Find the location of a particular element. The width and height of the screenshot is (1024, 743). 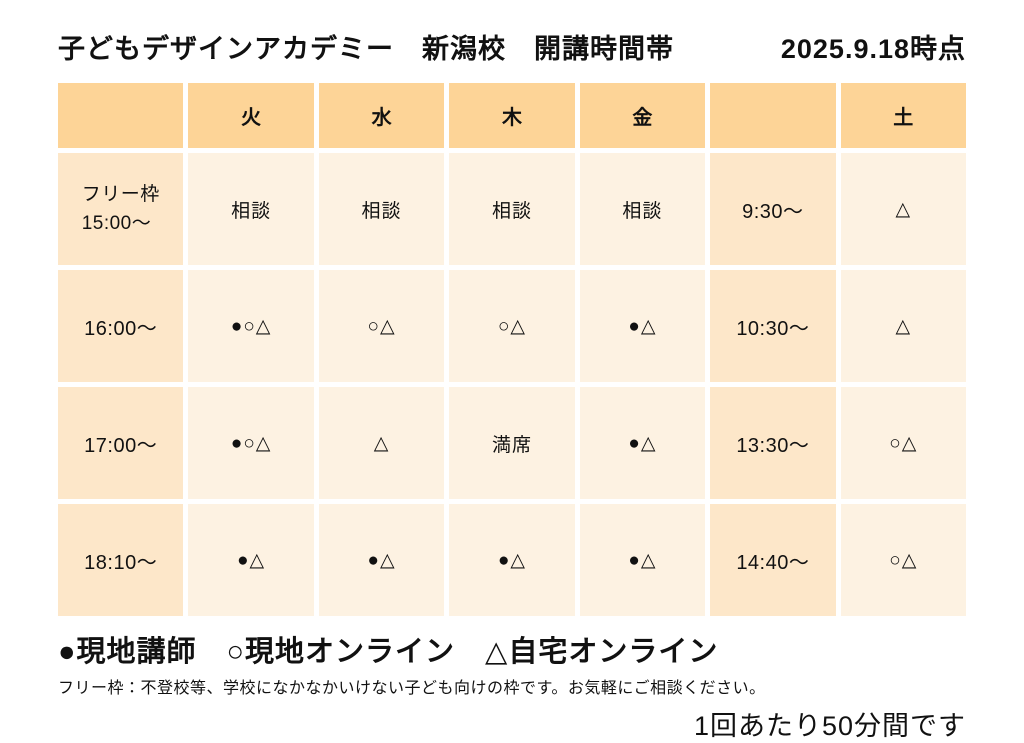

day-header-wed: 水 is located at coordinates (381, 115).